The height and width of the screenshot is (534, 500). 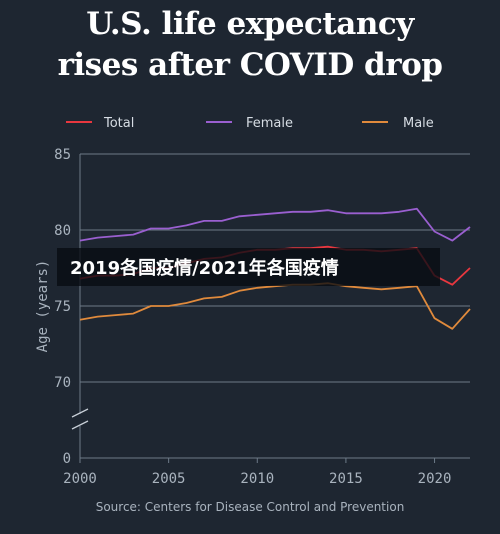 I want to click on x-tick-label-2005: 2005, so click(x=169, y=479).